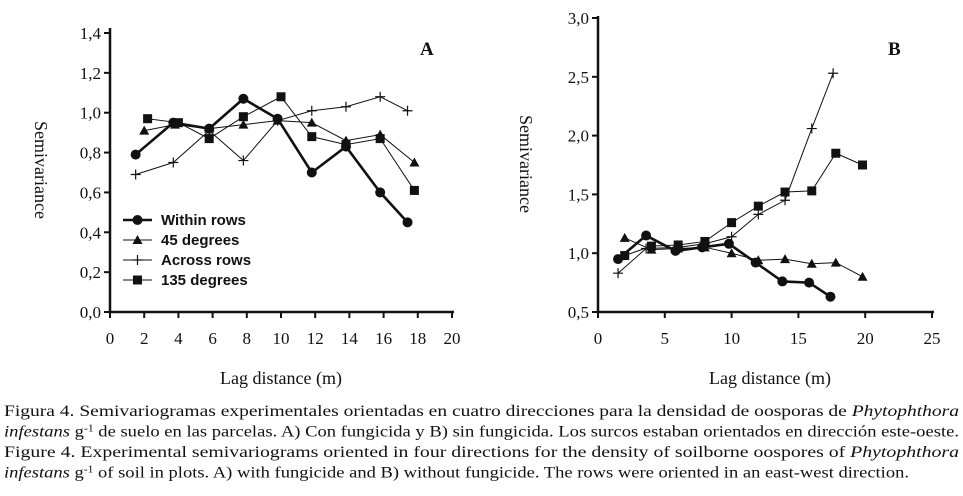 The height and width of the screenshot is (496, 963). I want to click on legend-item: Across rows, so click(187, 260).